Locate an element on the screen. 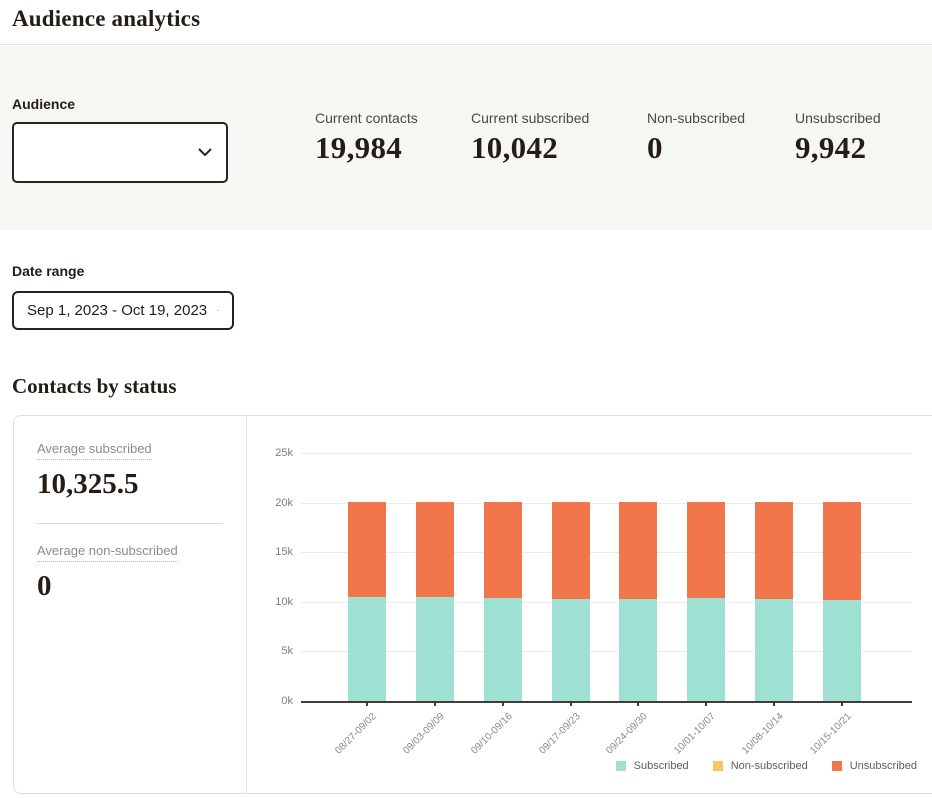 This screenshot has height=798, width=932. bar-08/27-09/02 is located at coordinates (367, 601).